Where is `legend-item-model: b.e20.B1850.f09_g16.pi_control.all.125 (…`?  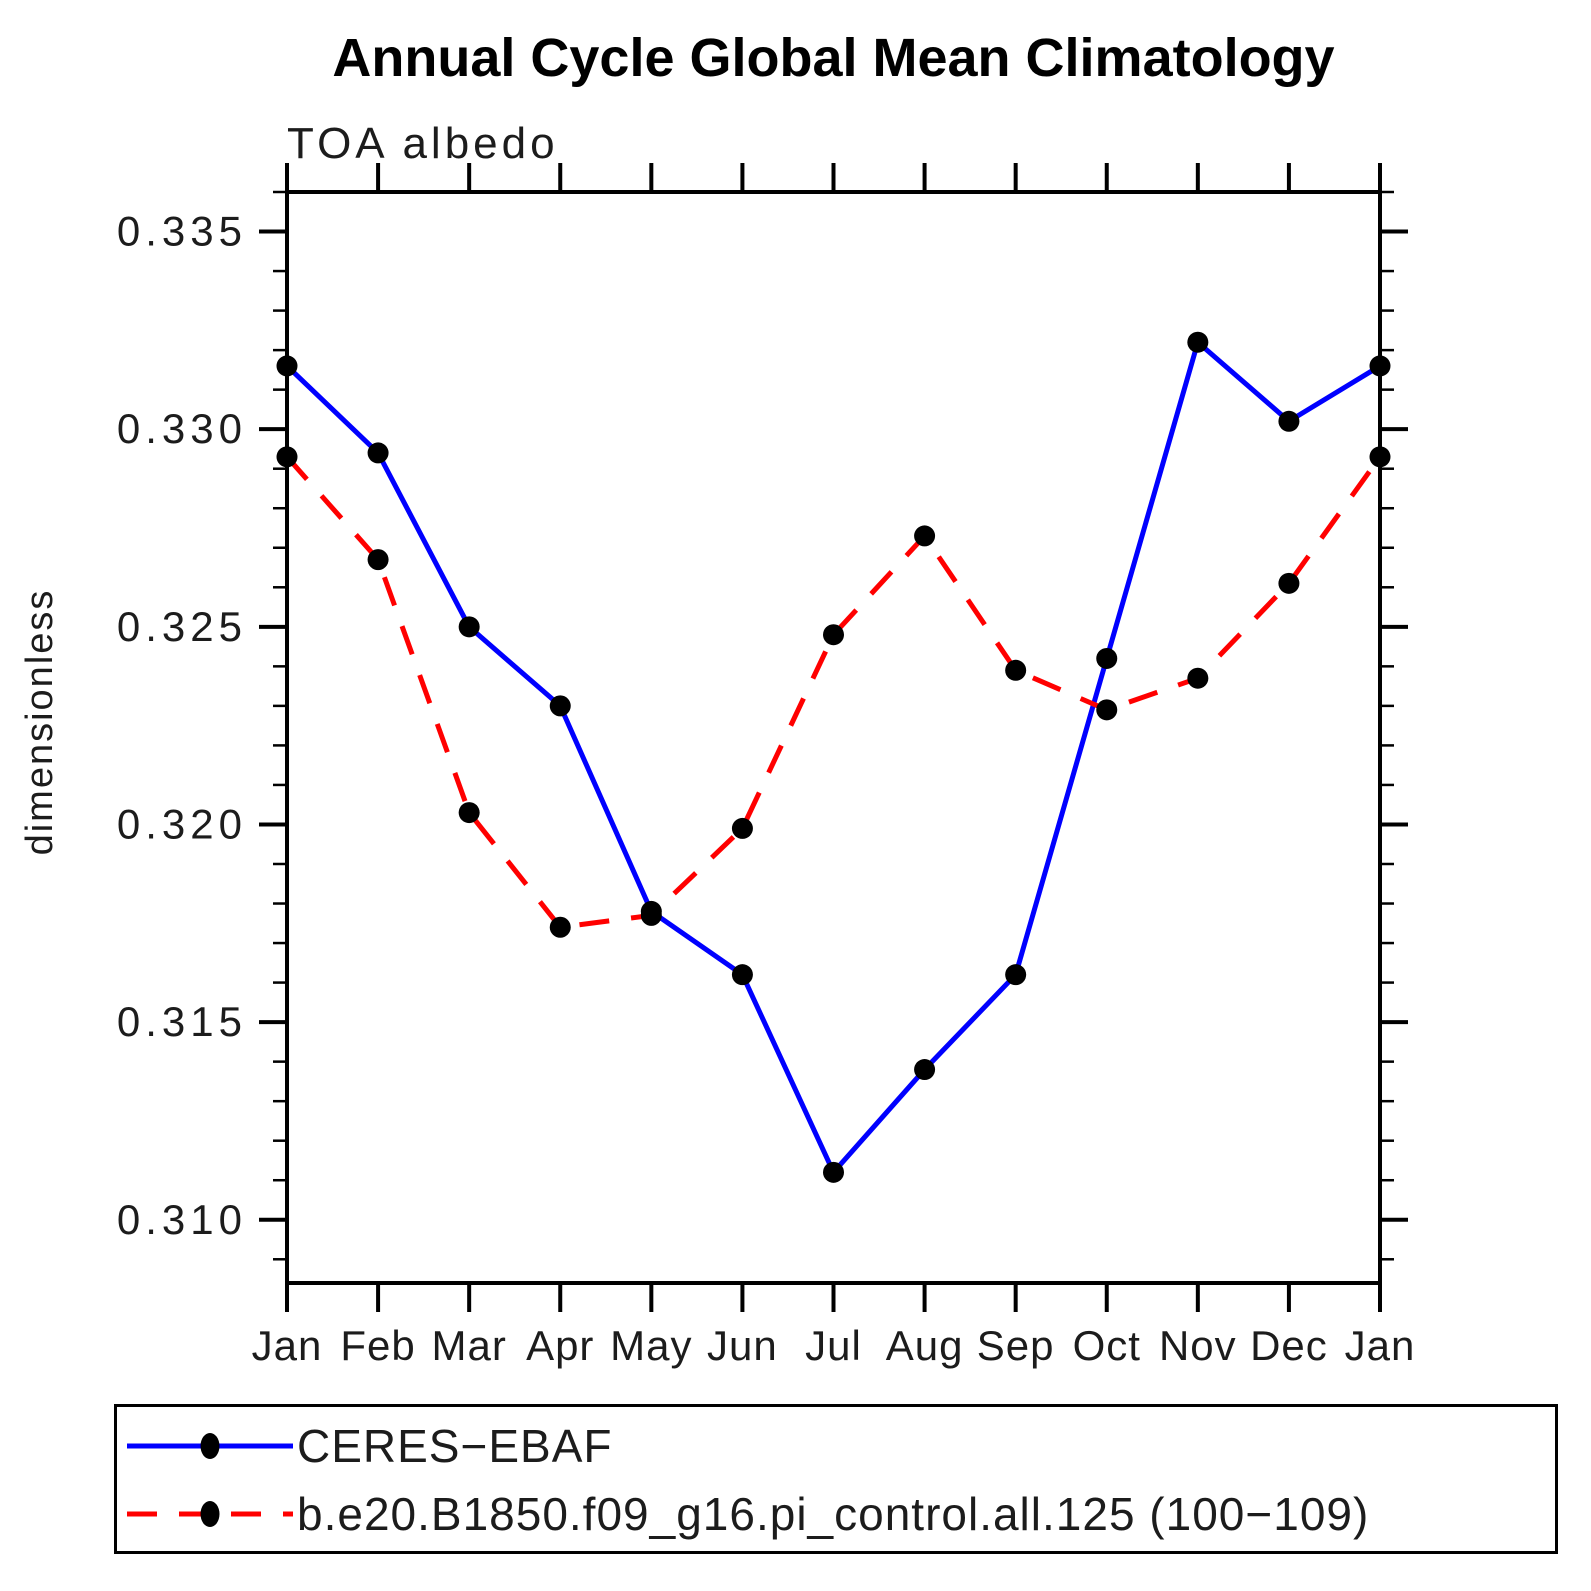
legend-item-model: b.e20.B1850.f09_g16.pi_control.all.125 (… is located at coordinates (747, 1514).